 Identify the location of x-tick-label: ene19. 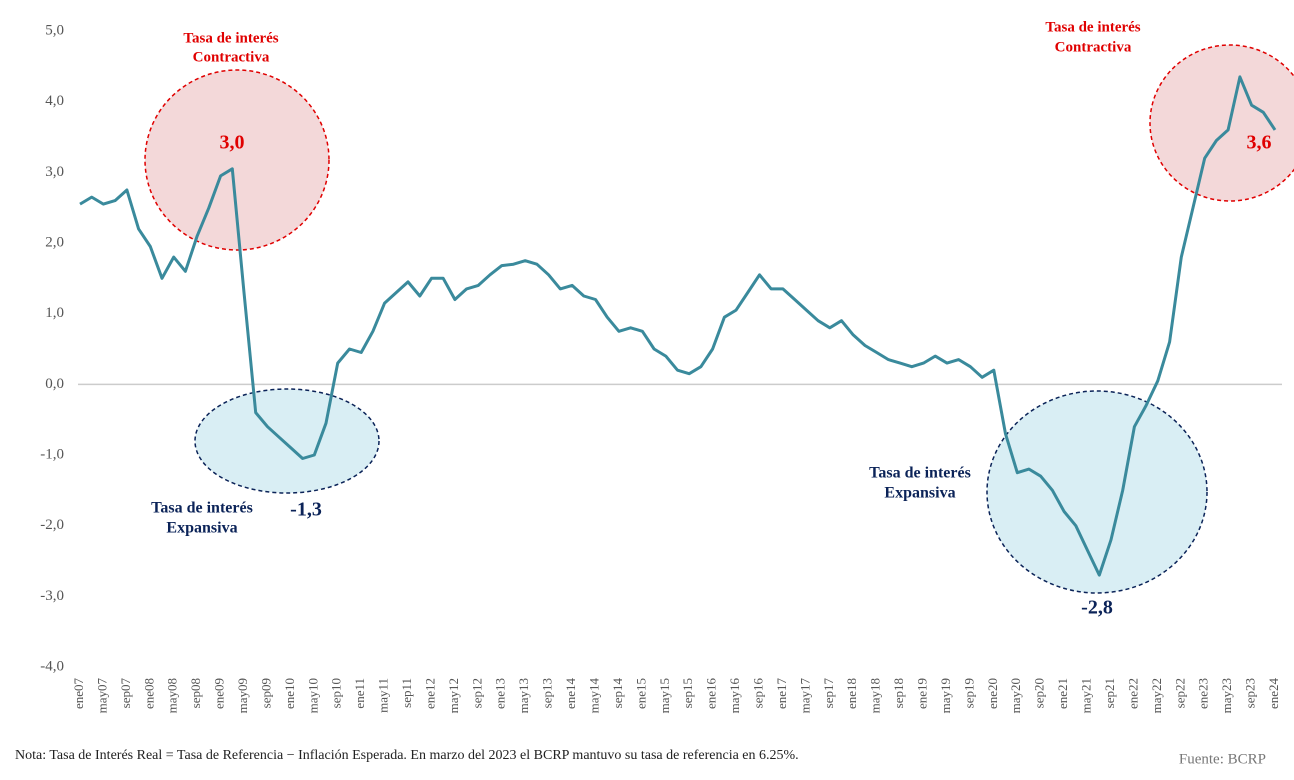
(922, 693).